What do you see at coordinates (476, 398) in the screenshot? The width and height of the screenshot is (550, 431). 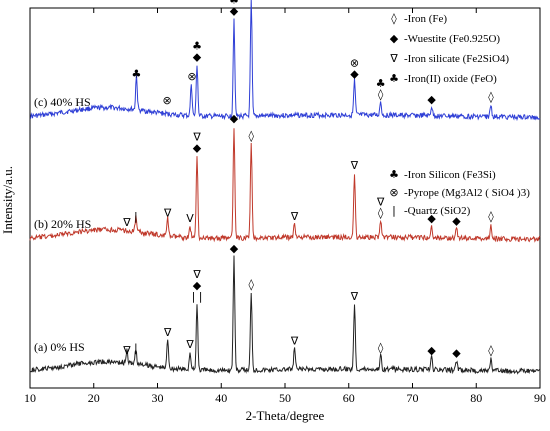 I see `x-tick-label: 80` at bounding box center [476, 398].